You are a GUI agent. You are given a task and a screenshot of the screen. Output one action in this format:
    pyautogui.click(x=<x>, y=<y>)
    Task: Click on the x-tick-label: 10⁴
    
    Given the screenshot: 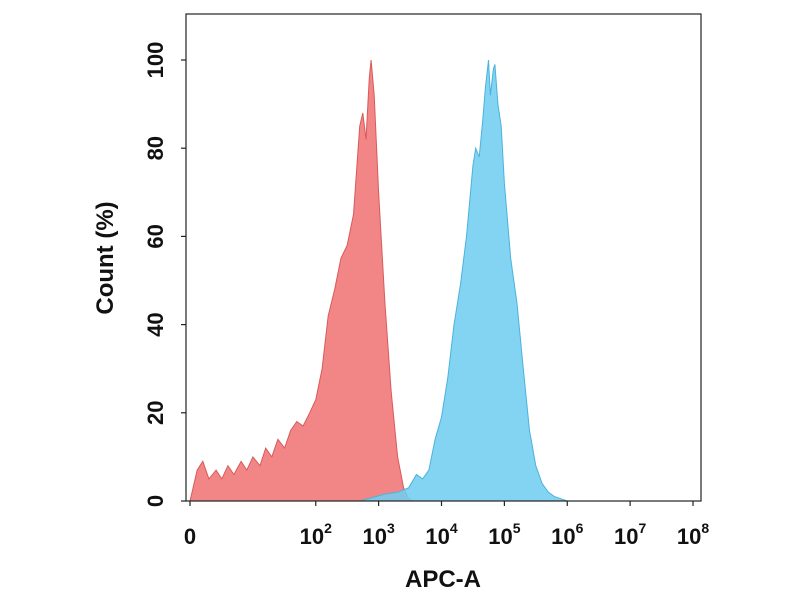 What is the action you would take?
    pyautogui.click(x=441, y=534)
    